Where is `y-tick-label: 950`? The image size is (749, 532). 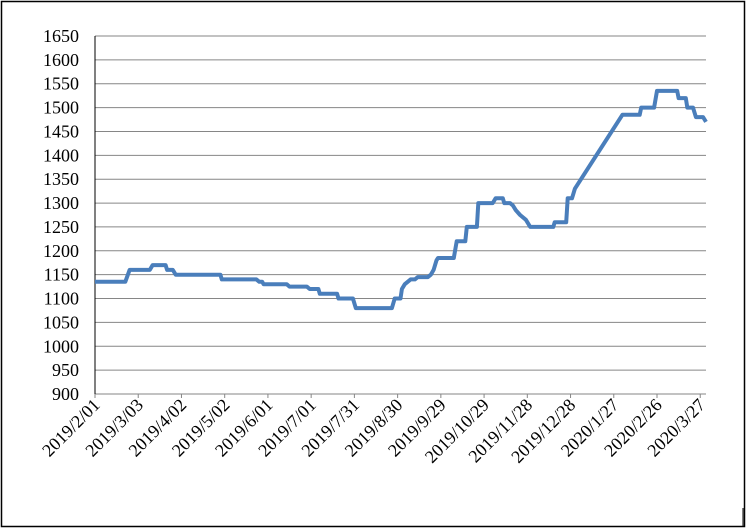
y-tick-label: 950 is located at coordinates (65, 370).